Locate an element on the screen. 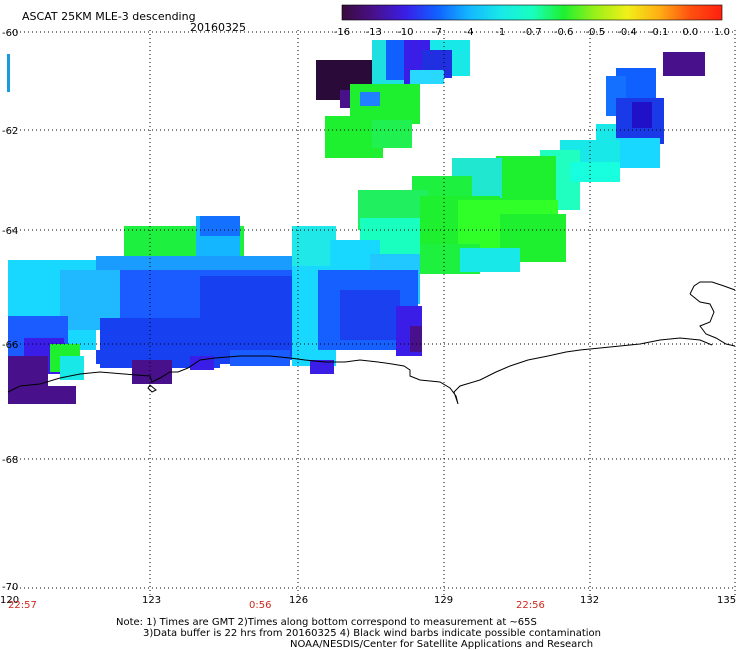 This screenshot has width=740, height=650. map-title: ASCAT 25KM MLE-3 descending is located at coordinates (109, 16).